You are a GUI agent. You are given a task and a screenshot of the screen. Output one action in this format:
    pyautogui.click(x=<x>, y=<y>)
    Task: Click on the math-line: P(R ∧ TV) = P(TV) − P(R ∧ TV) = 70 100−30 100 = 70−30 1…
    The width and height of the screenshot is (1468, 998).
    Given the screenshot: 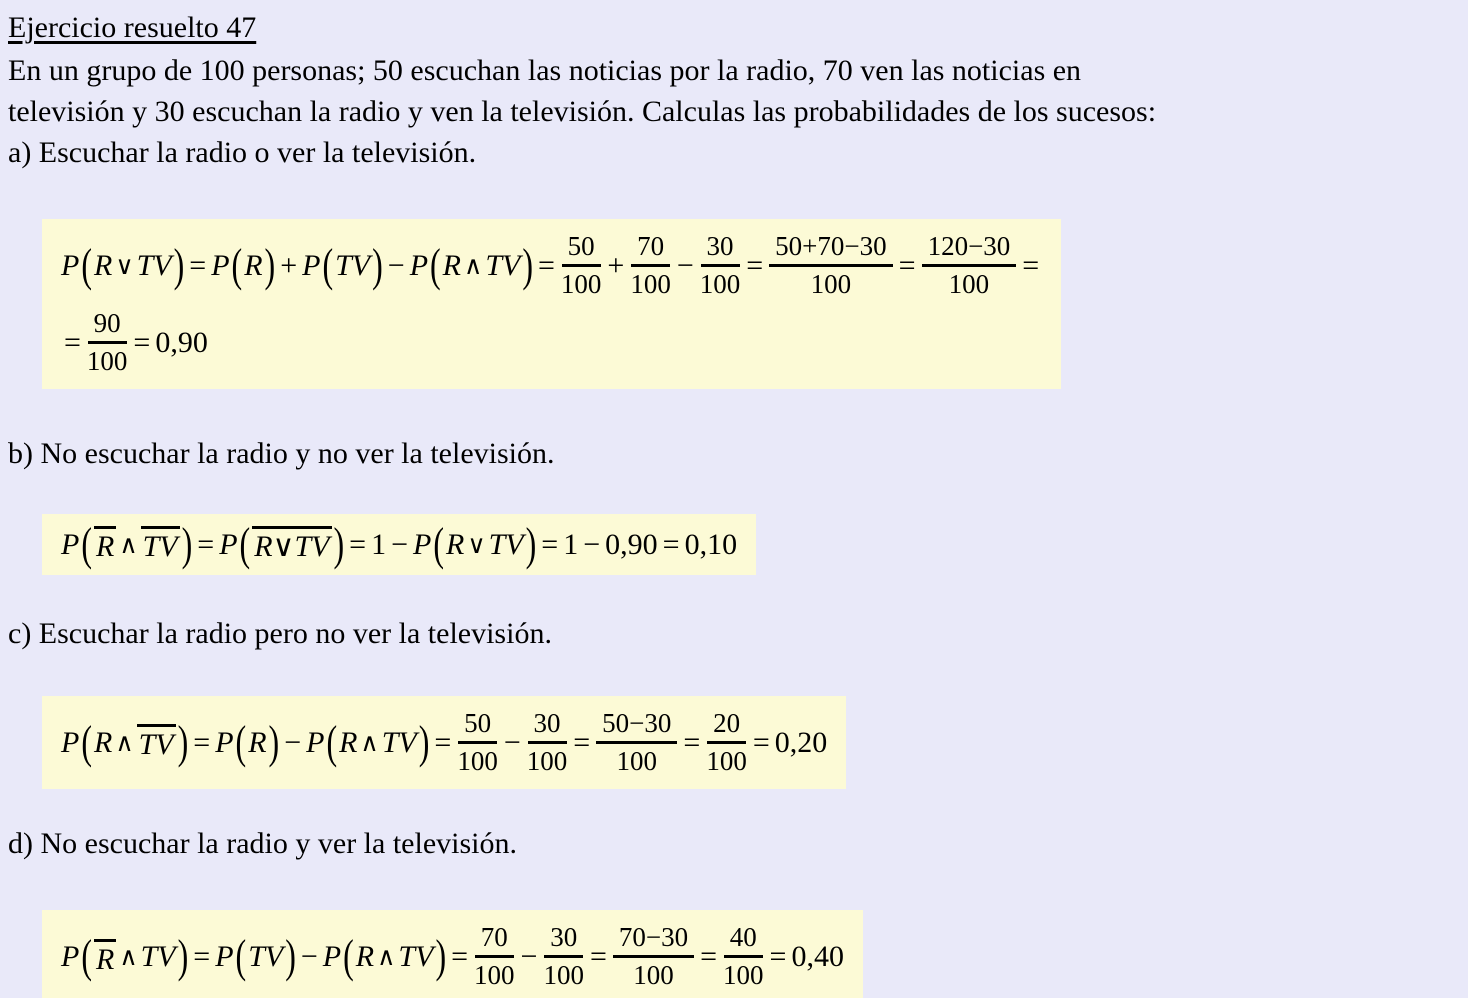 What is the action you would take?
    pyautogui.click(x=452, y=956)
    